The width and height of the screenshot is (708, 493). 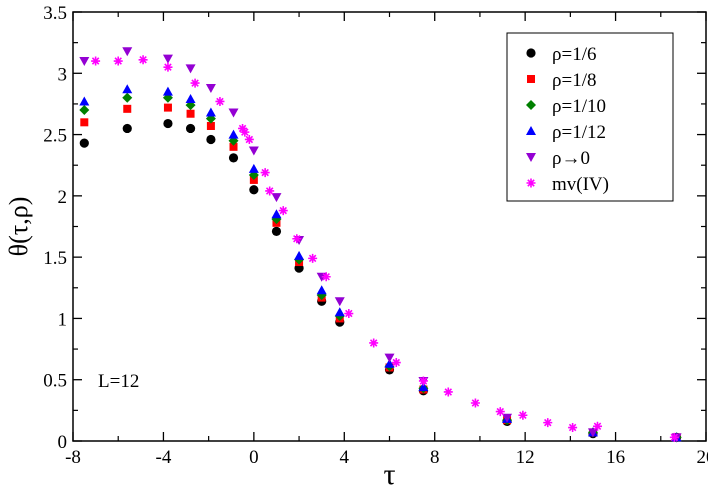 I want to click on x-tick-label: -8, so click(x=73, y=457).